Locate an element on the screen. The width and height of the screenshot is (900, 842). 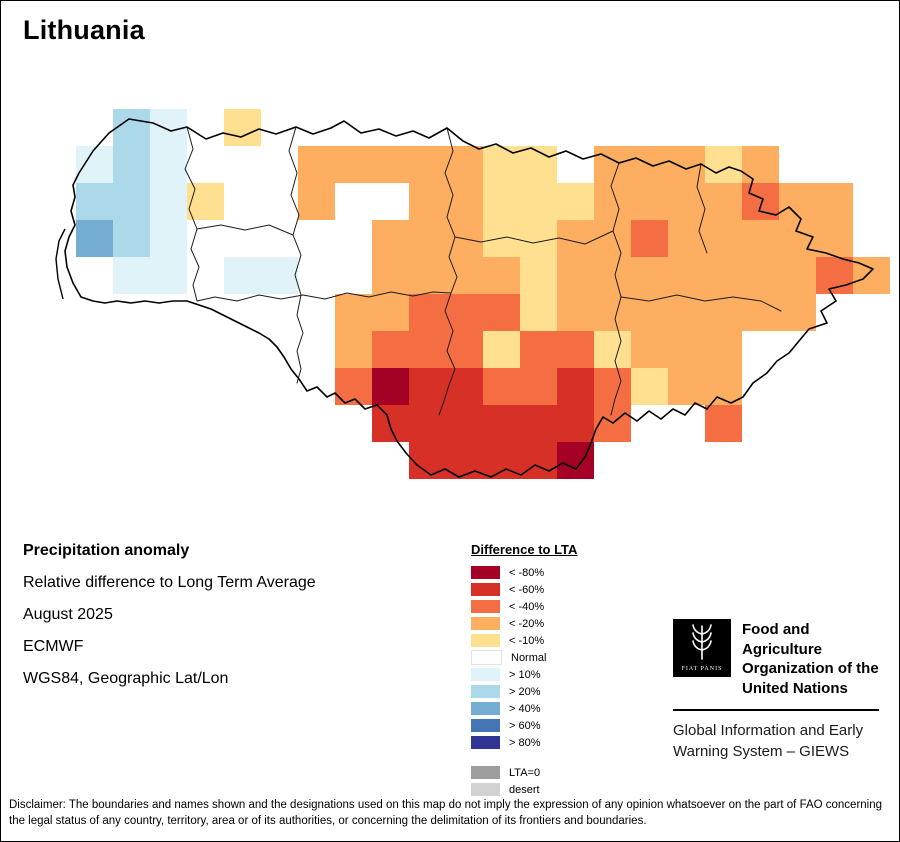
legend-label: < -20% is located at coordinates (527, 623).